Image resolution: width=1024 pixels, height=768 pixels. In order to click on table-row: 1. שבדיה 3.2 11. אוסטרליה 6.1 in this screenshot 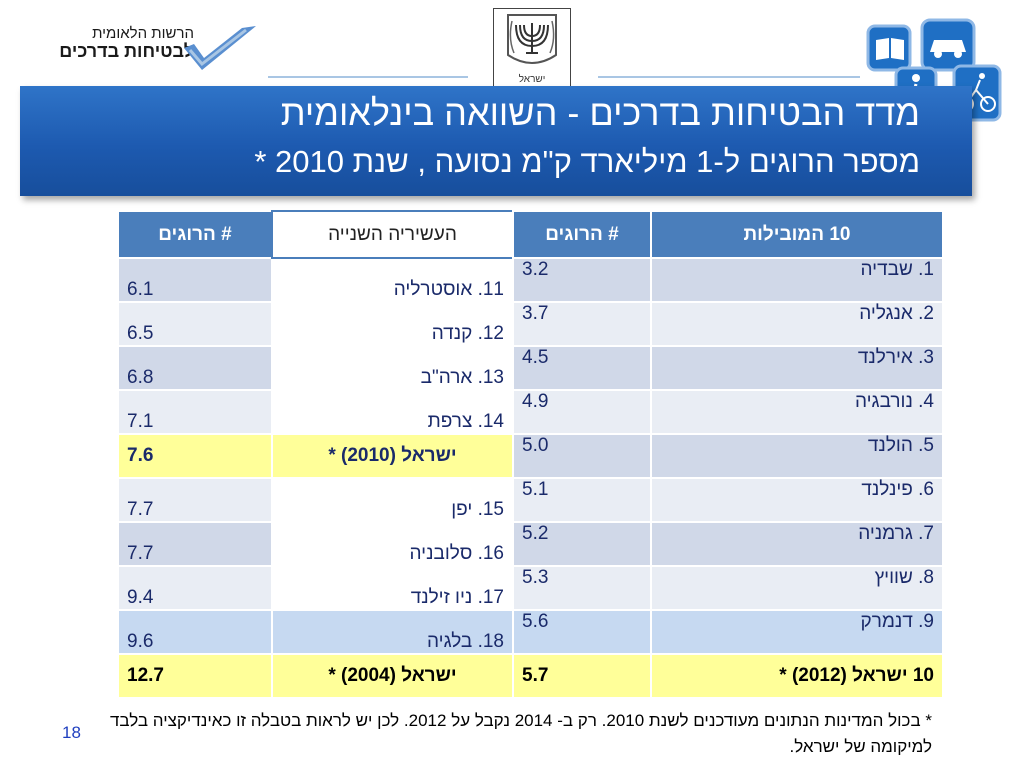, I will do `click(530, 280)`.